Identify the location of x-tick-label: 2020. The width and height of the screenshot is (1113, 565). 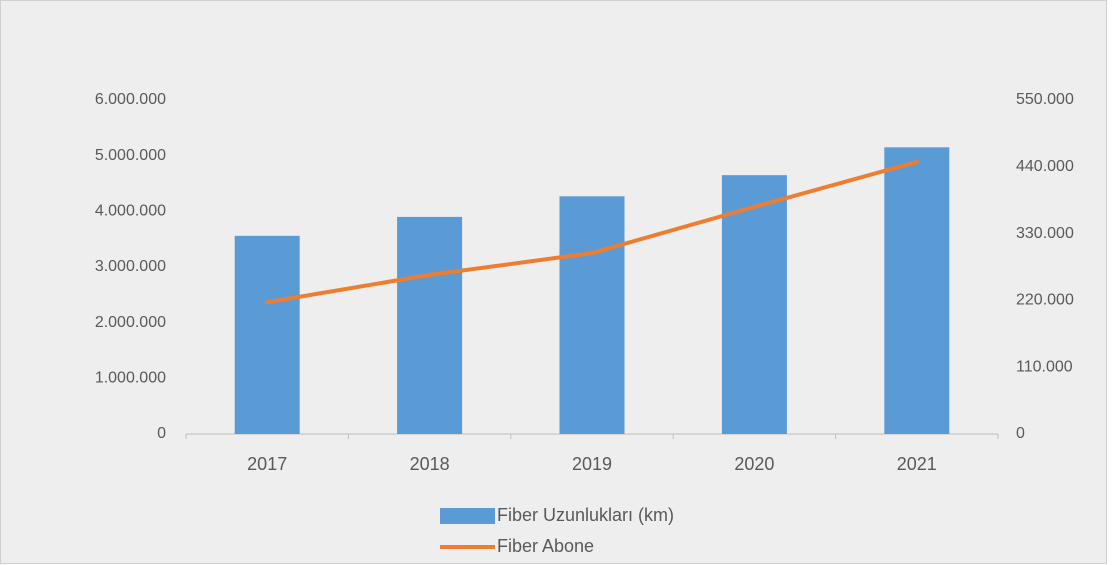
(754, 464).